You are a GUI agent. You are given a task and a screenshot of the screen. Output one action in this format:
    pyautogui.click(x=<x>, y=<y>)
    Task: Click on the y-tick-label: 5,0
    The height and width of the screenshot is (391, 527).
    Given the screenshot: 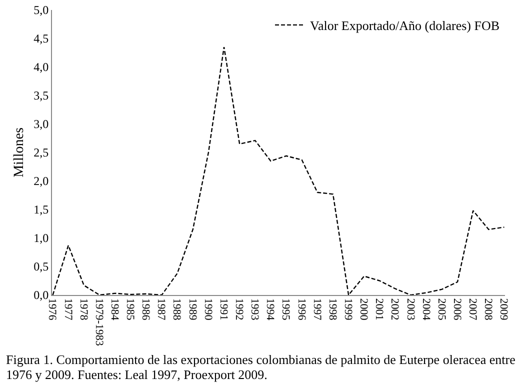 What is the action you would take?
    pyautogui.click(x=41, y=10)
    